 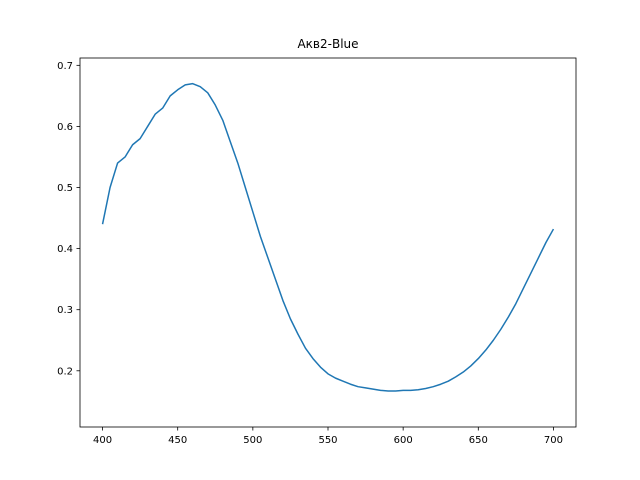 What do you see at coordinates (252, 440) in the screenshot?
I see `x-tick-label: 500` at bounding box center [252, 440].